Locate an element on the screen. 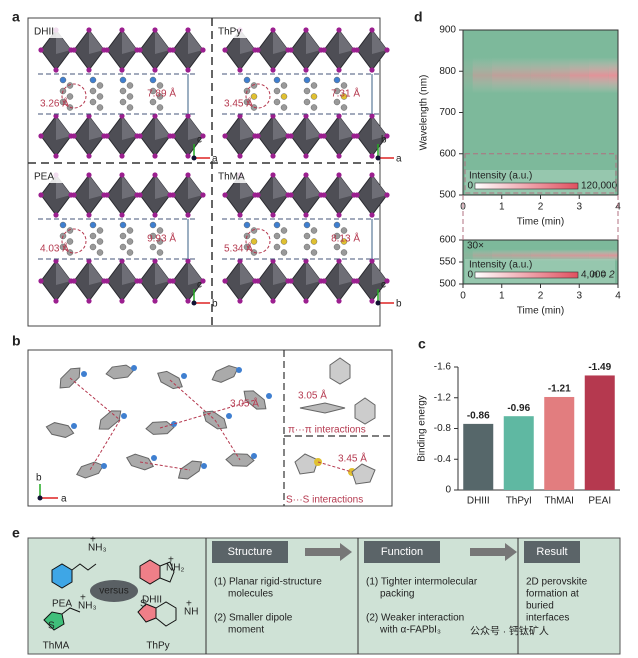  step-item: packing is located at coordinates (397, 594).